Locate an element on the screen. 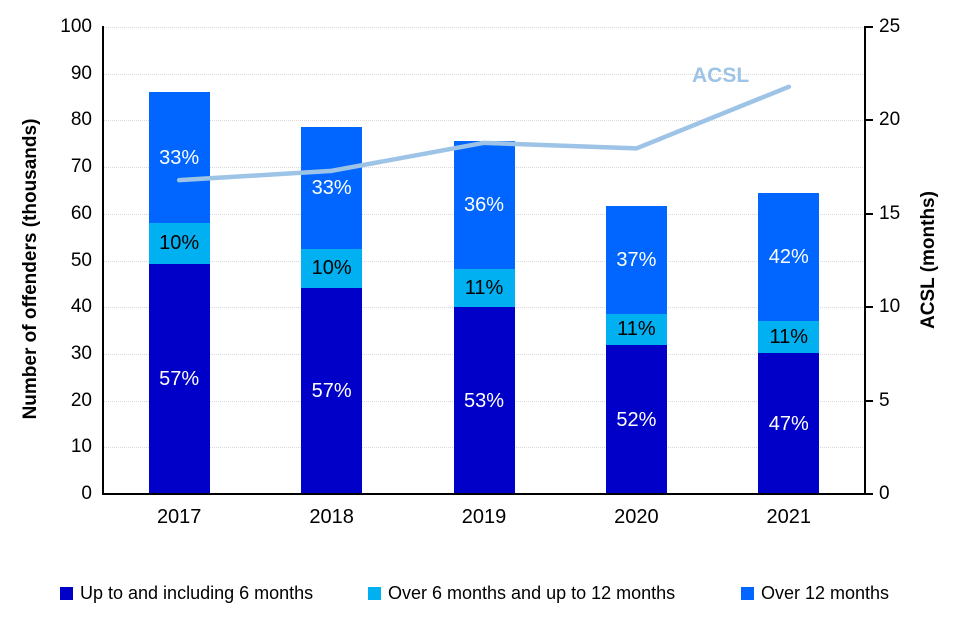 The width and height of the screenshot is (960, 640). legend-item: Up to and including 6 months is located at coordinates (186, 593).